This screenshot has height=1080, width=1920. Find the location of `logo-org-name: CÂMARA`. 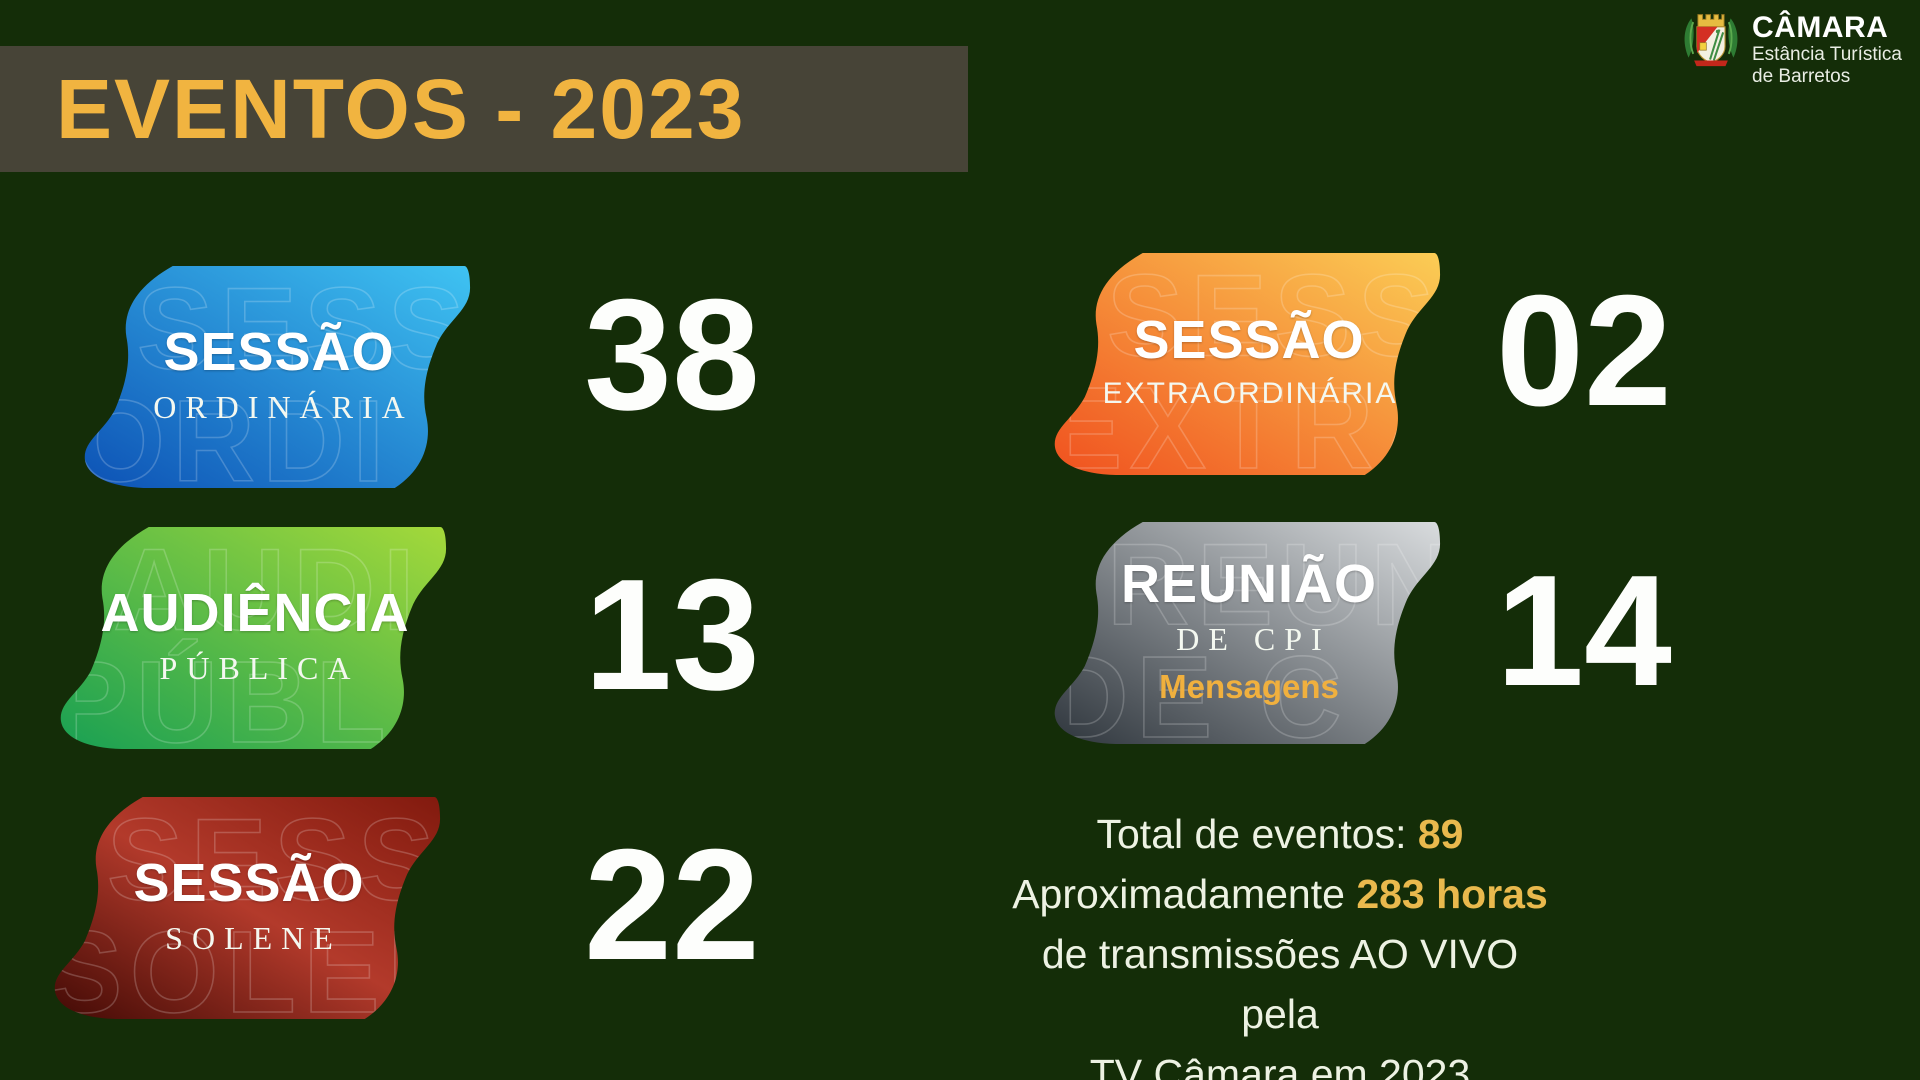

logo-org-name: CÂMARA is located at coordinates (1820, 27).